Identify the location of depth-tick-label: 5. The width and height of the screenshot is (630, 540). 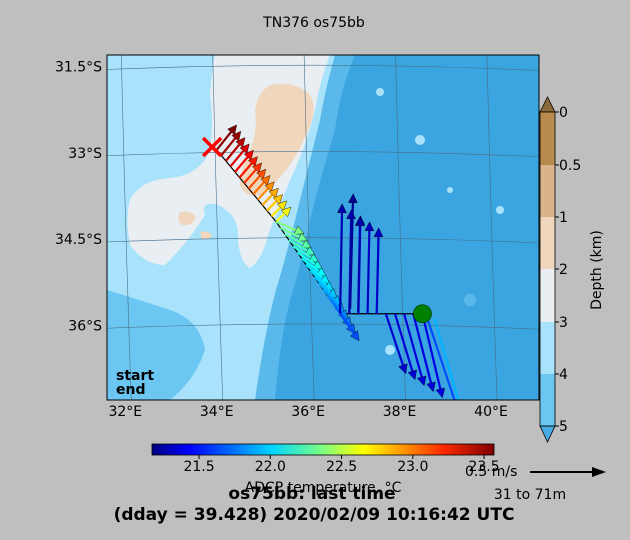
(563, 427).